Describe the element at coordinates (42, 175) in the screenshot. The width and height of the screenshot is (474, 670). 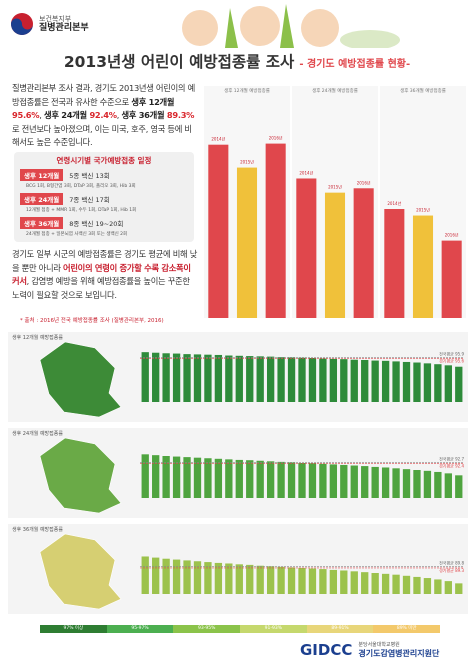
I see `schedule-age: 생후 12개월` at that location.